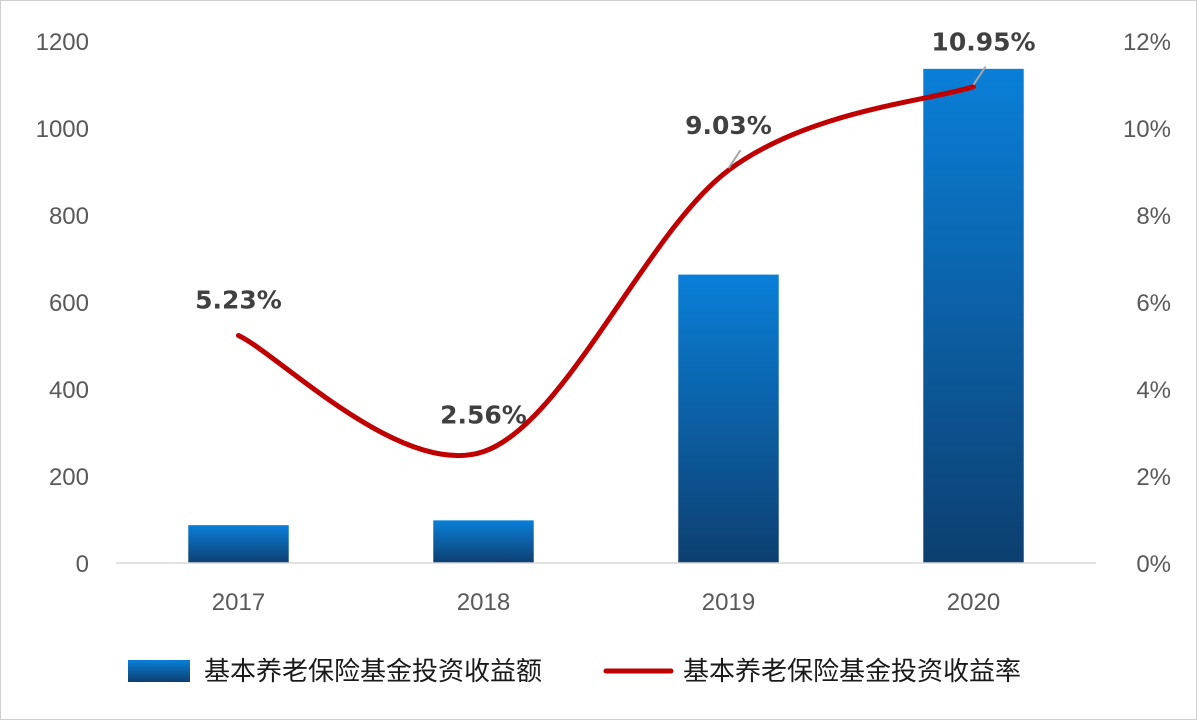 Image resolution: width=1197 pixels, height=720 pixels. I want to click on left-tick-label: 0, so click(82, 564).